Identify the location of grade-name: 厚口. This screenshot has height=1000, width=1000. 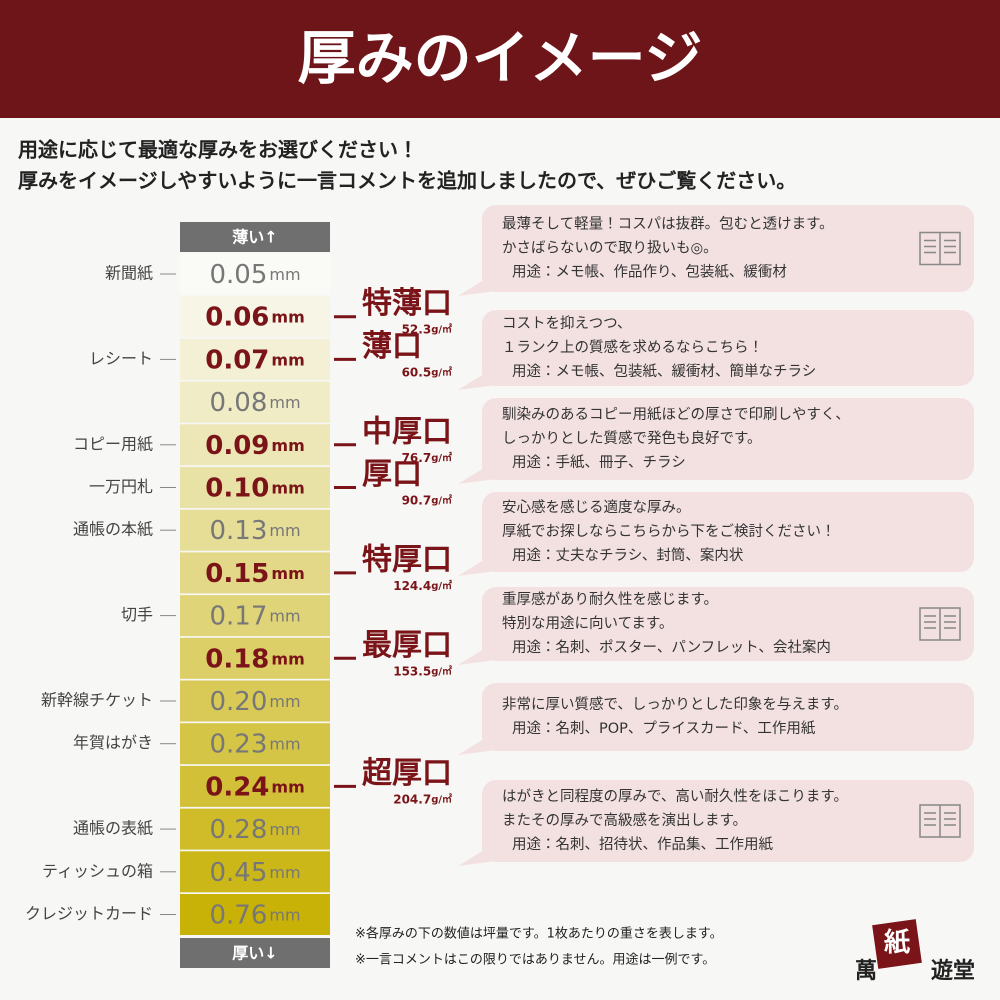
(392, 474).